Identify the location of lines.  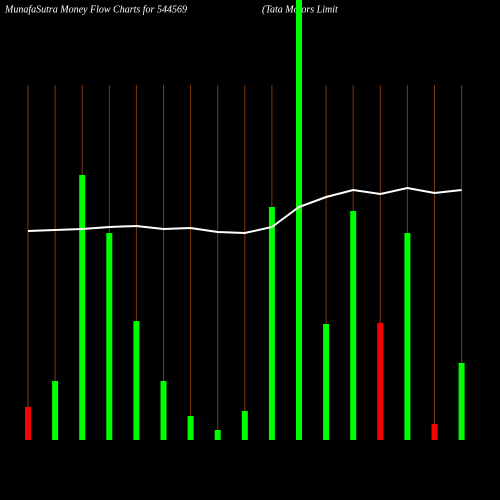
(244, 210).